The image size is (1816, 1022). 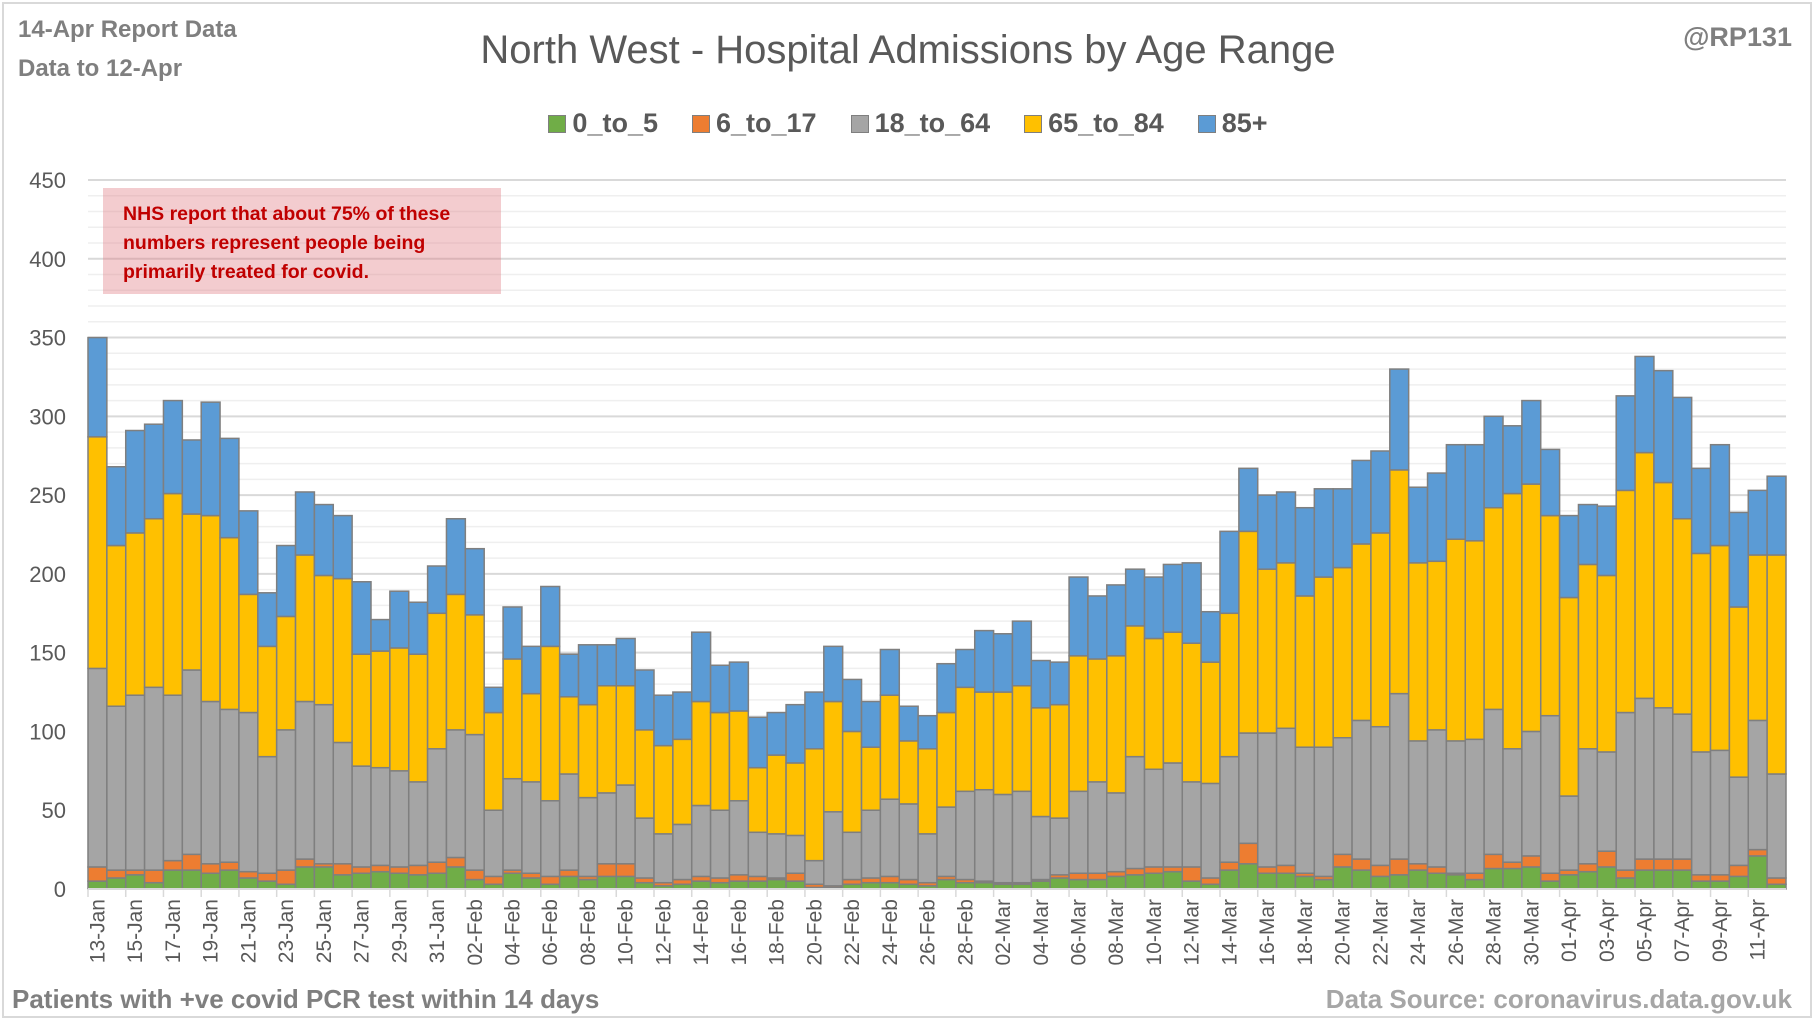 I want to click on y-tick-label: 300, so click(x=47, y=416).